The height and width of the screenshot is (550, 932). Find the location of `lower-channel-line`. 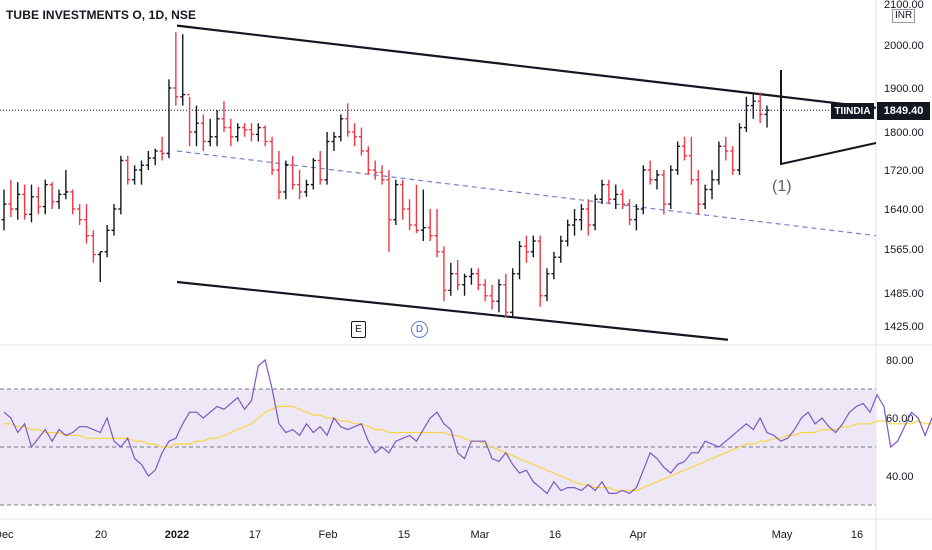

lower-channel-line is located at coordinates (452, 310).